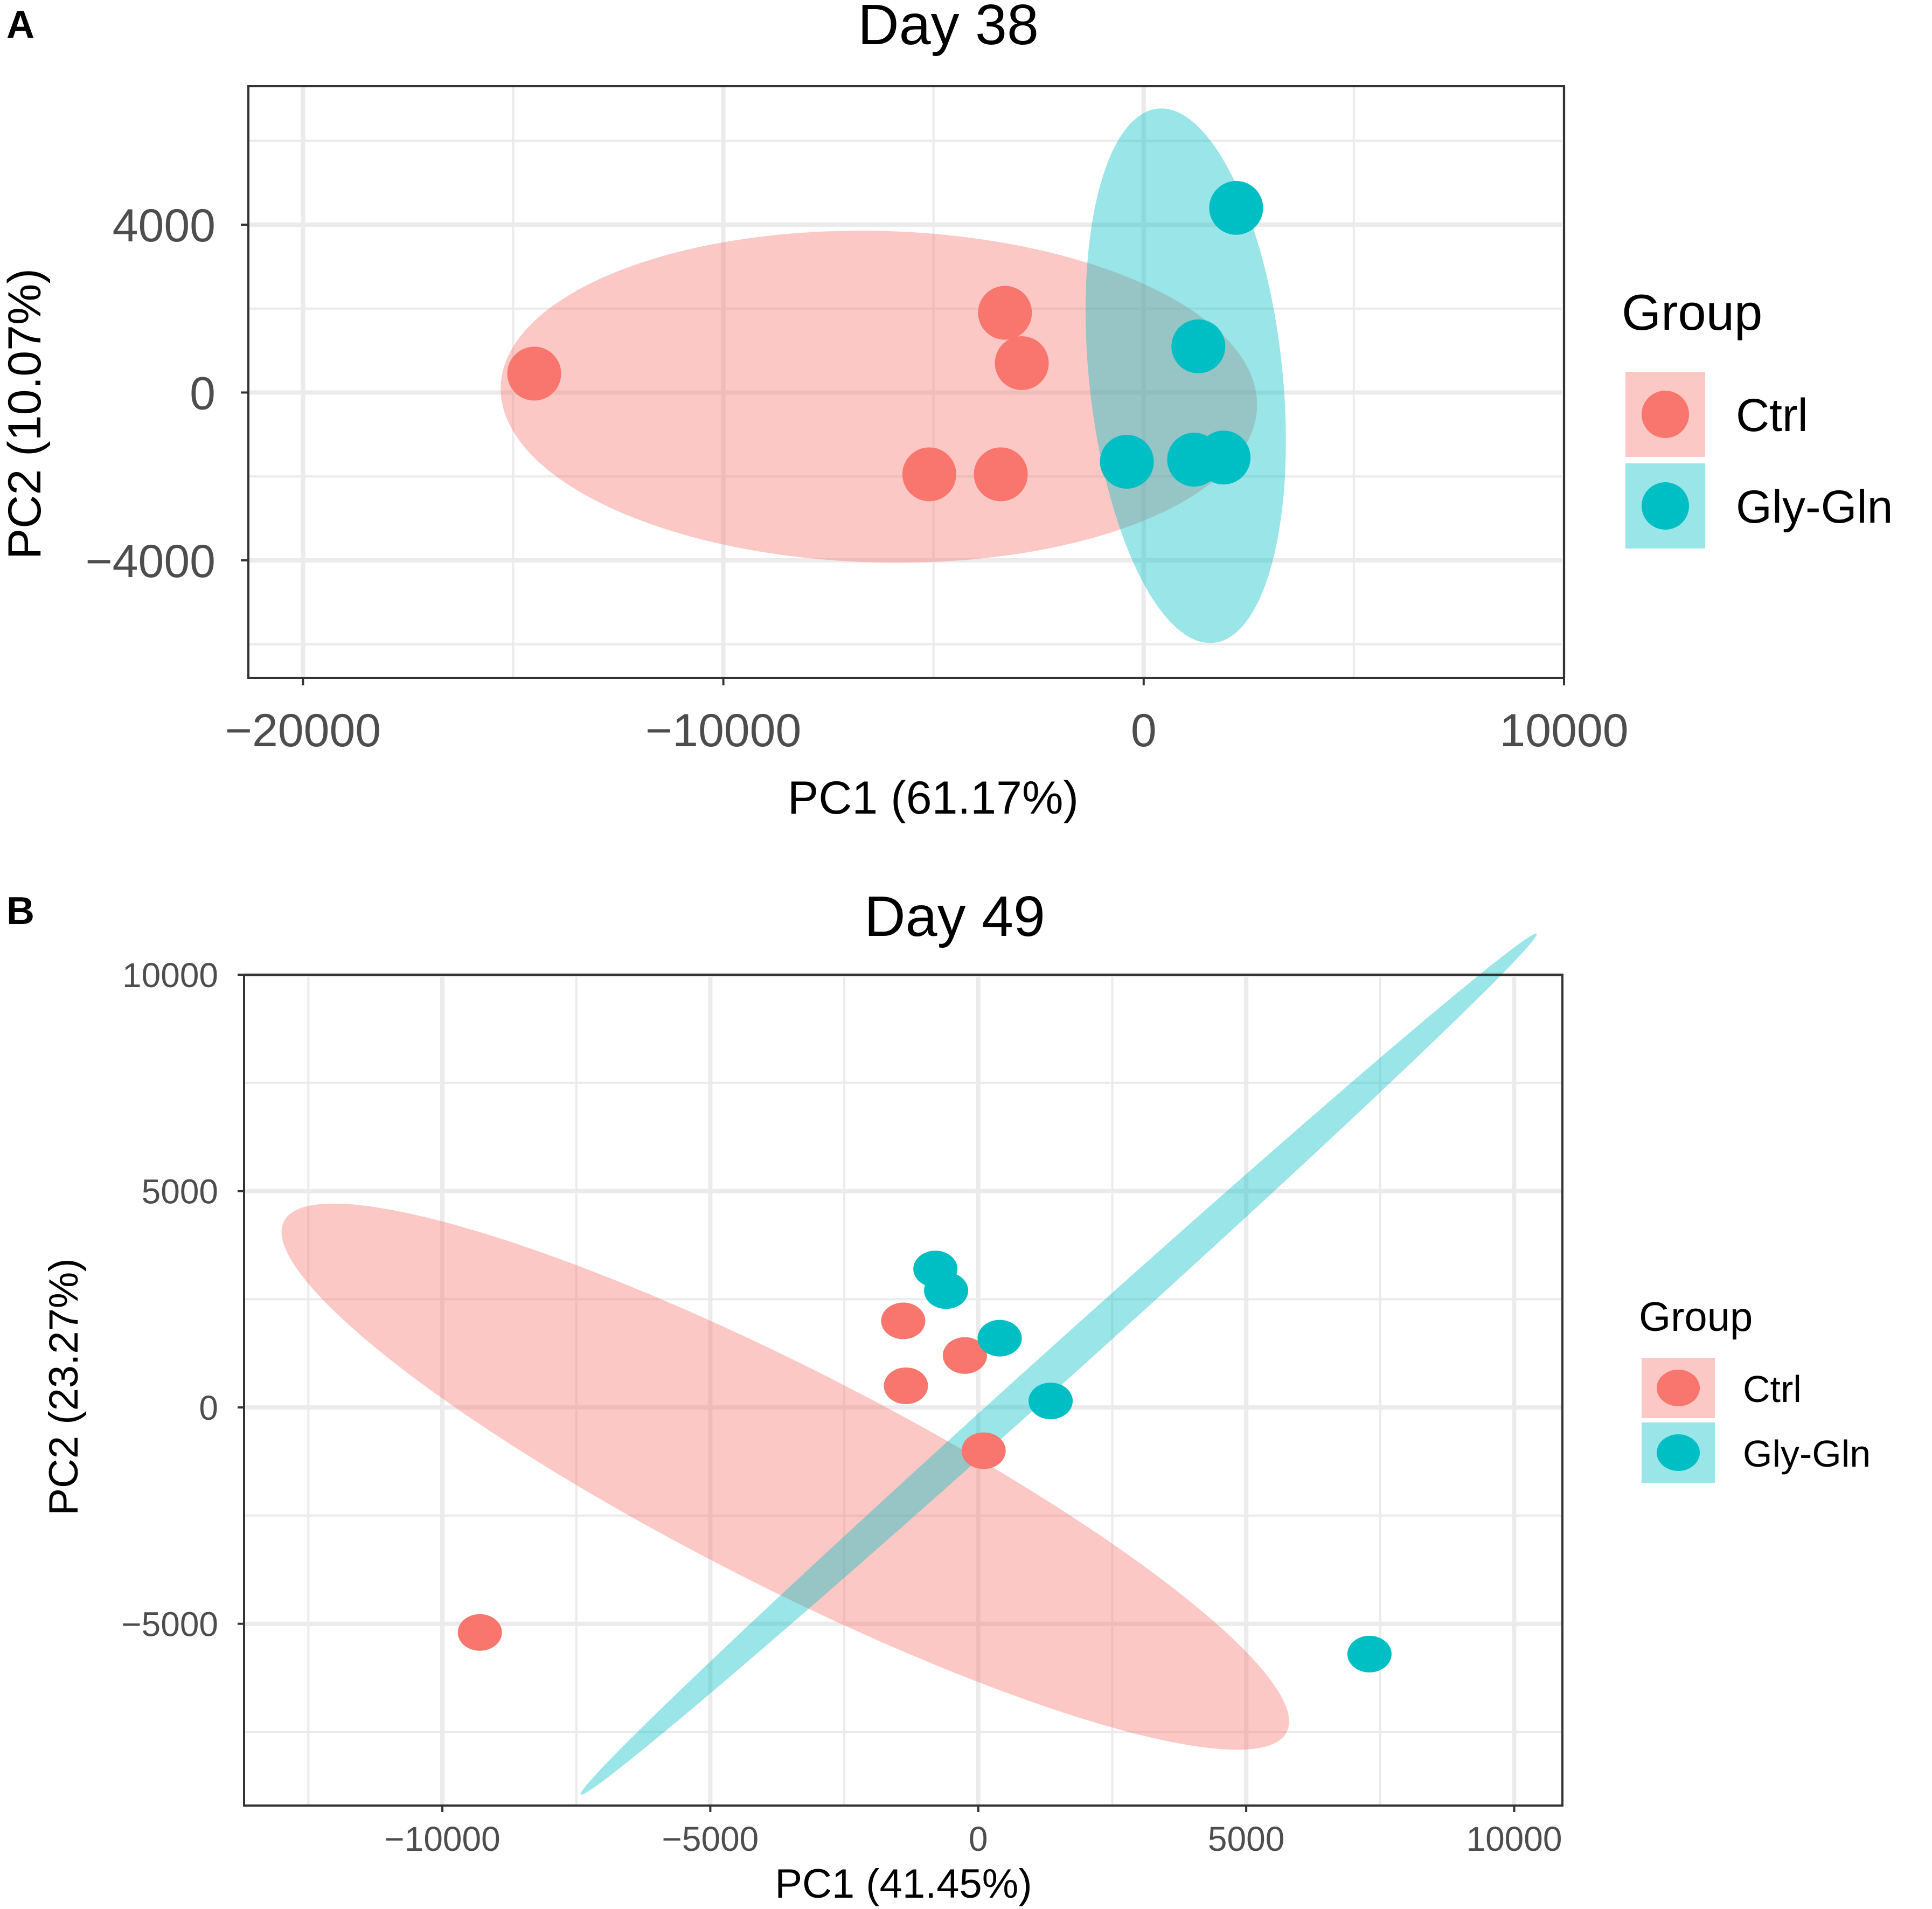  I want to click on x-tick-label: −5000, so click(710, 1839).